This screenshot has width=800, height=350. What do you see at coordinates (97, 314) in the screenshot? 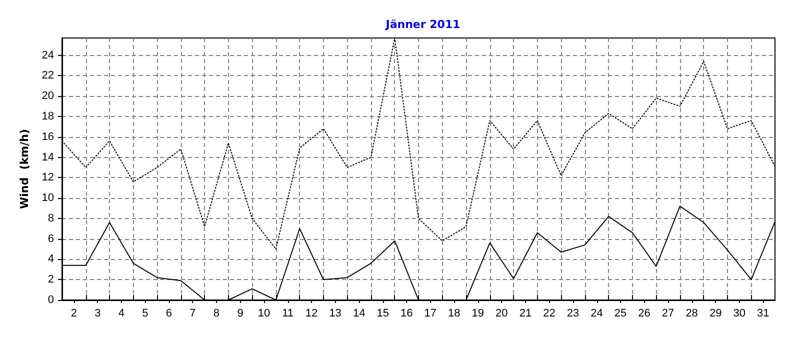
I see `x-tick-label: 3` at bounding box center [97, 314].